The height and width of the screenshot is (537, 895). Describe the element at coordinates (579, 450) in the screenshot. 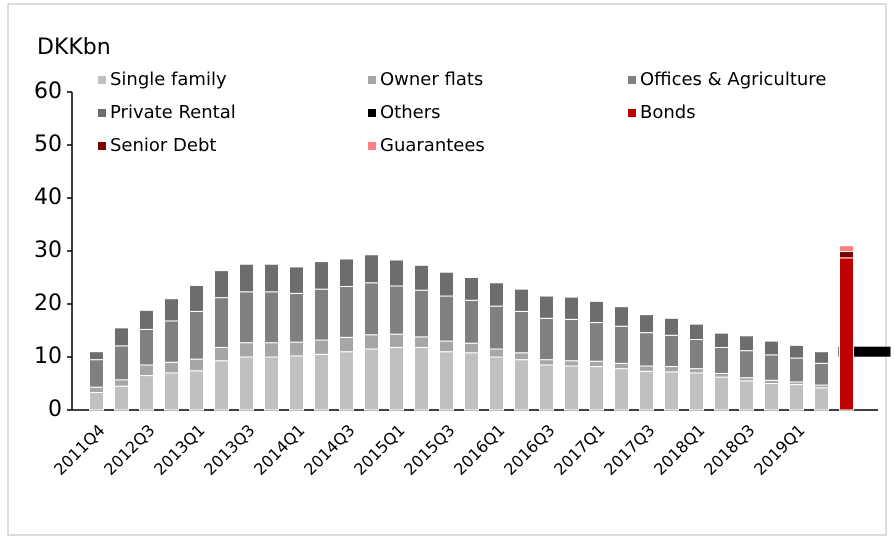

I see `x-tick-label: 2017Q1` at that location.